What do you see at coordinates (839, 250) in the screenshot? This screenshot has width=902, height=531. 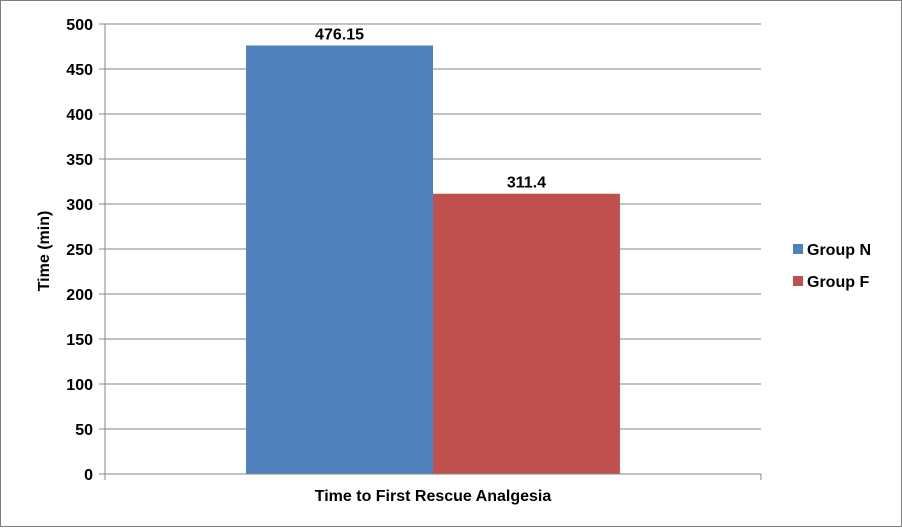 I see `legend-label: Group N` at bounding box center [839, 250].